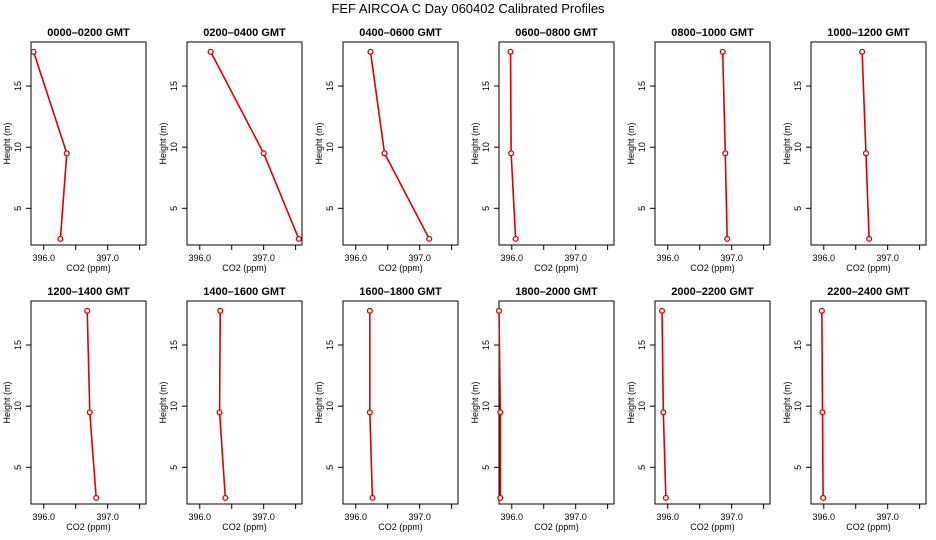  Describe the element at coordinates (556, 402) in the screenshot. I see `panel-10-frame` at that location.